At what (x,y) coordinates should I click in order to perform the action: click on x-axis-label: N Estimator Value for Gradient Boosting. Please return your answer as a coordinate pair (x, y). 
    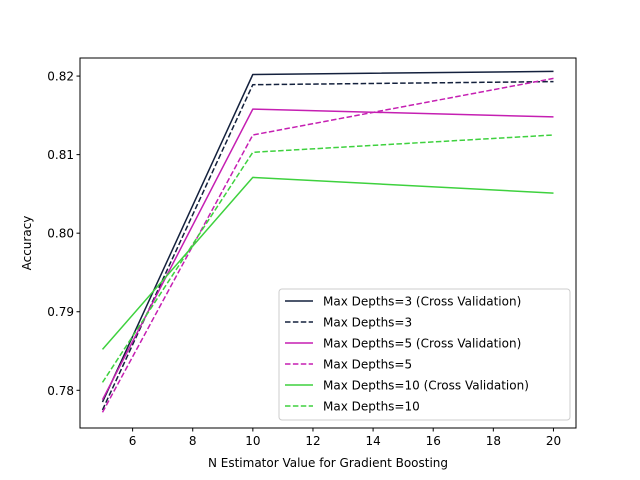
    Looking at the image, I should click on (328, 463).